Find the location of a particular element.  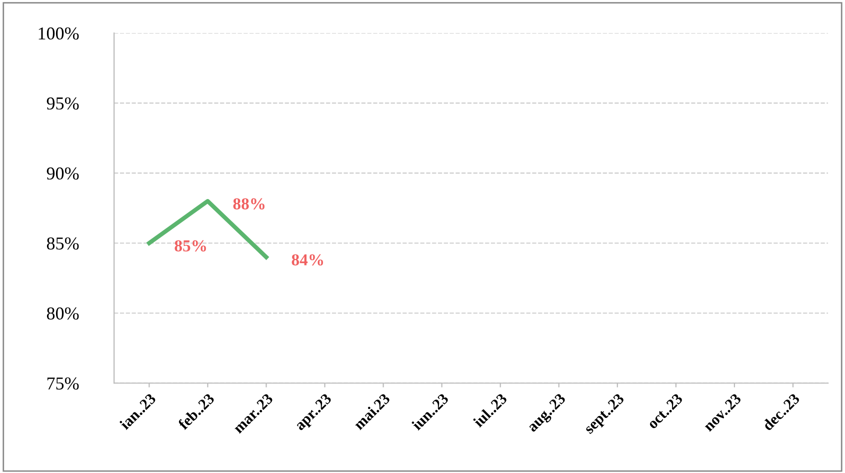

data-label: 85% is located at coordinates (190, 246).